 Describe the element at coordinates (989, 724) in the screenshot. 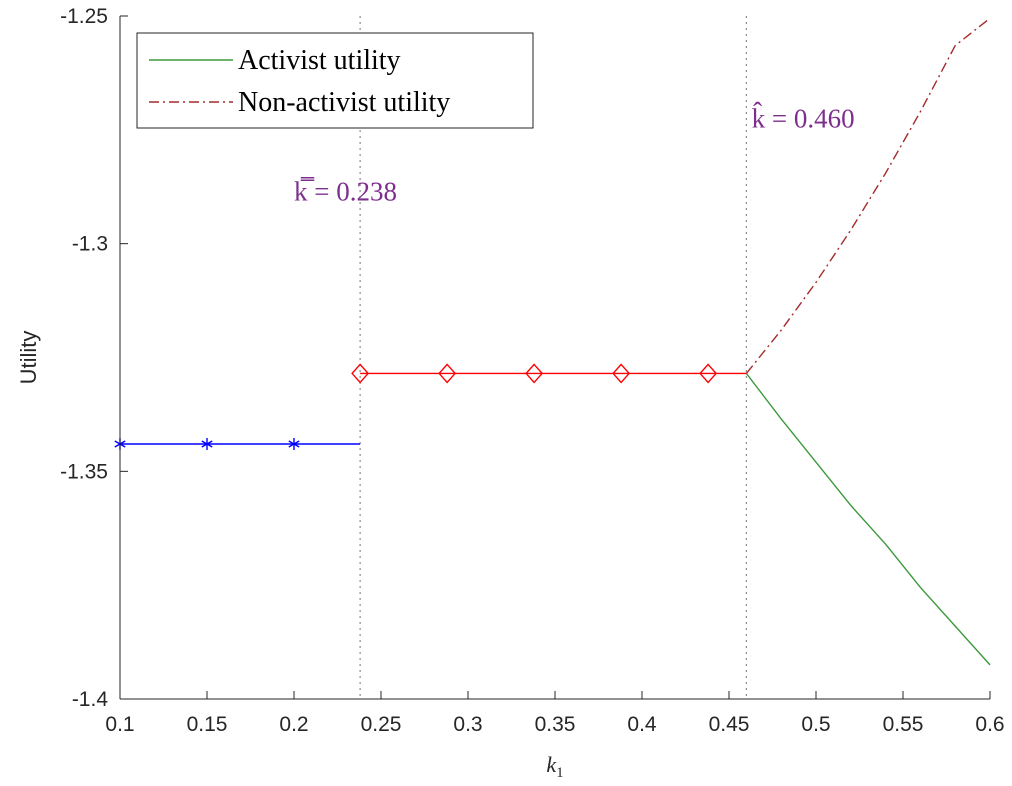

I see `x-tick-label-10: 0.6` at that location.